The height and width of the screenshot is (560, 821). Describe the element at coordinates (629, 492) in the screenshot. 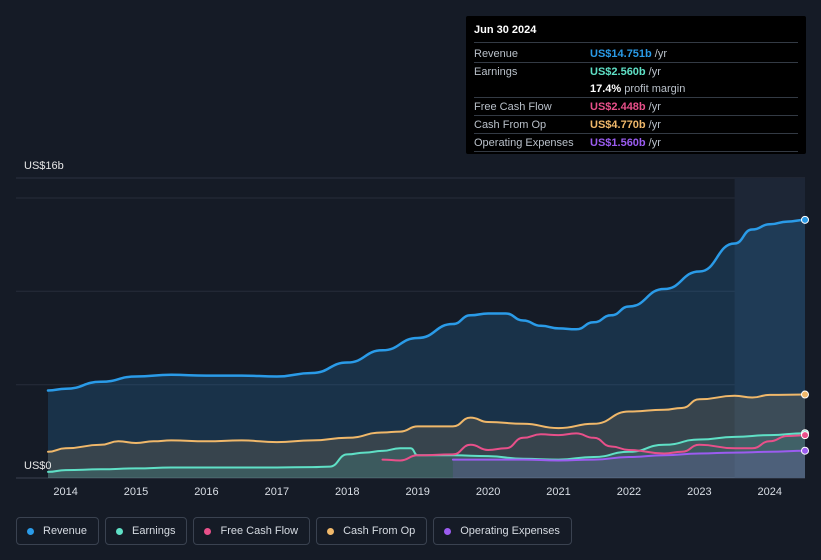

I see `x-tick-label: 2022` at that location.